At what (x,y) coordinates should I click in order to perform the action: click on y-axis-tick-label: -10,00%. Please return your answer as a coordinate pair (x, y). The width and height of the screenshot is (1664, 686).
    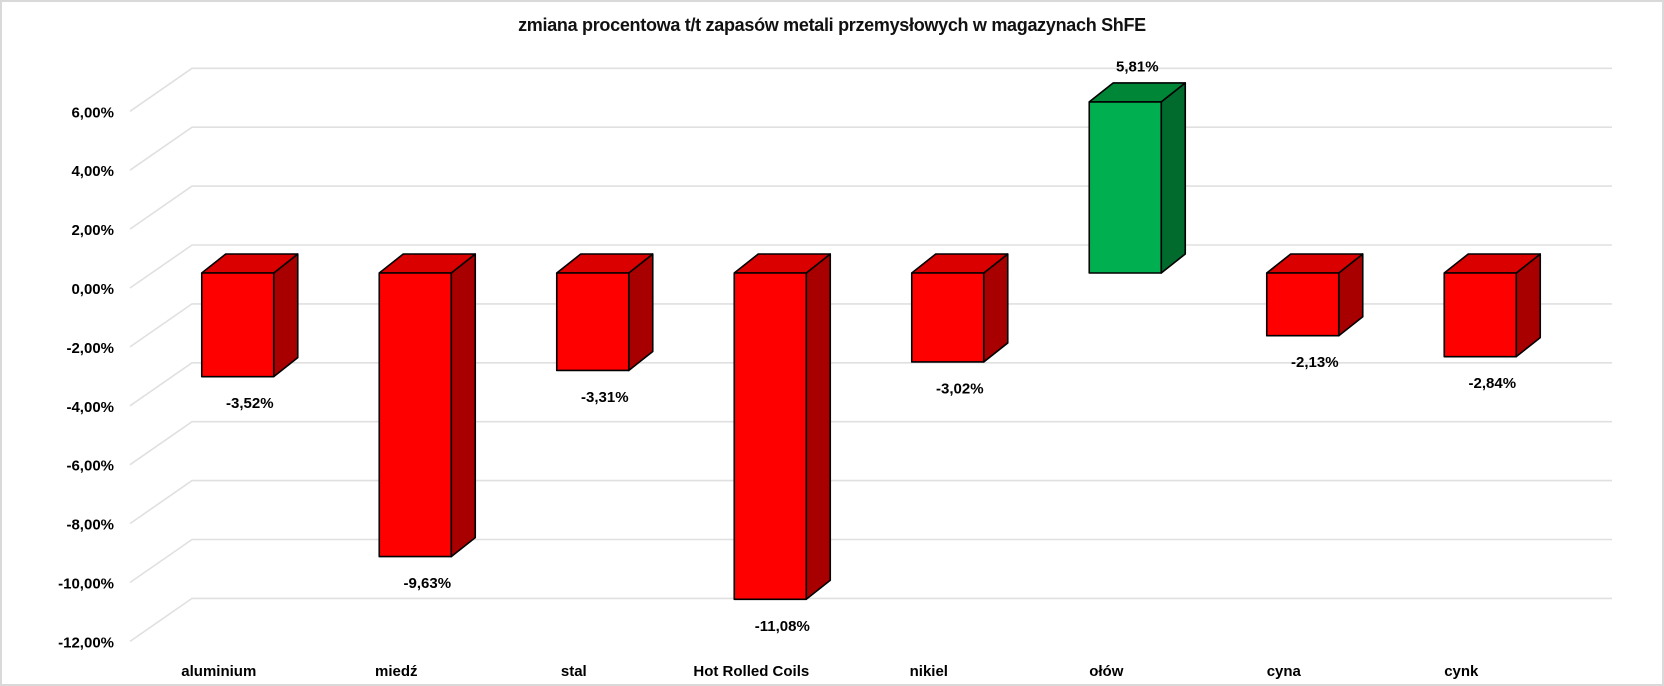
    Looking at the image, I should click on (86, 584).